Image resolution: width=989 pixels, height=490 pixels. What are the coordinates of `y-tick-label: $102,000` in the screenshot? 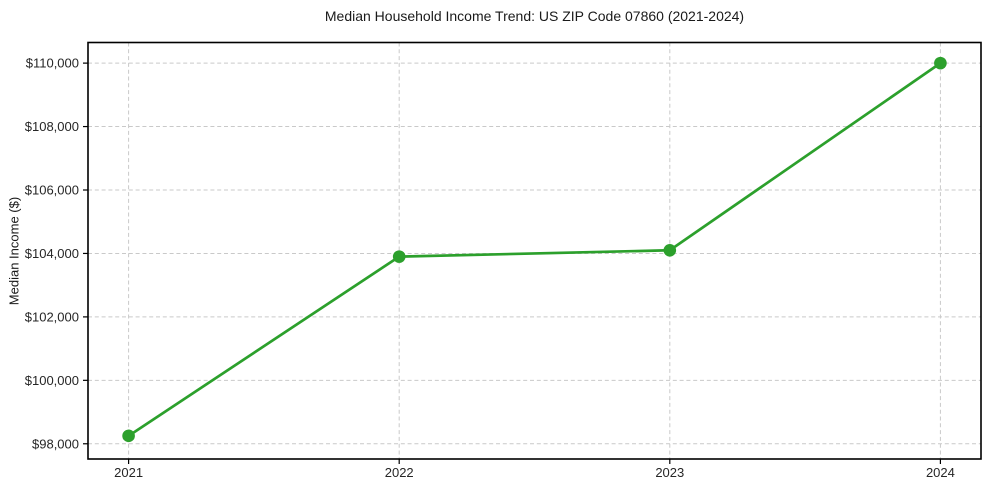 It's located at (52, 316).